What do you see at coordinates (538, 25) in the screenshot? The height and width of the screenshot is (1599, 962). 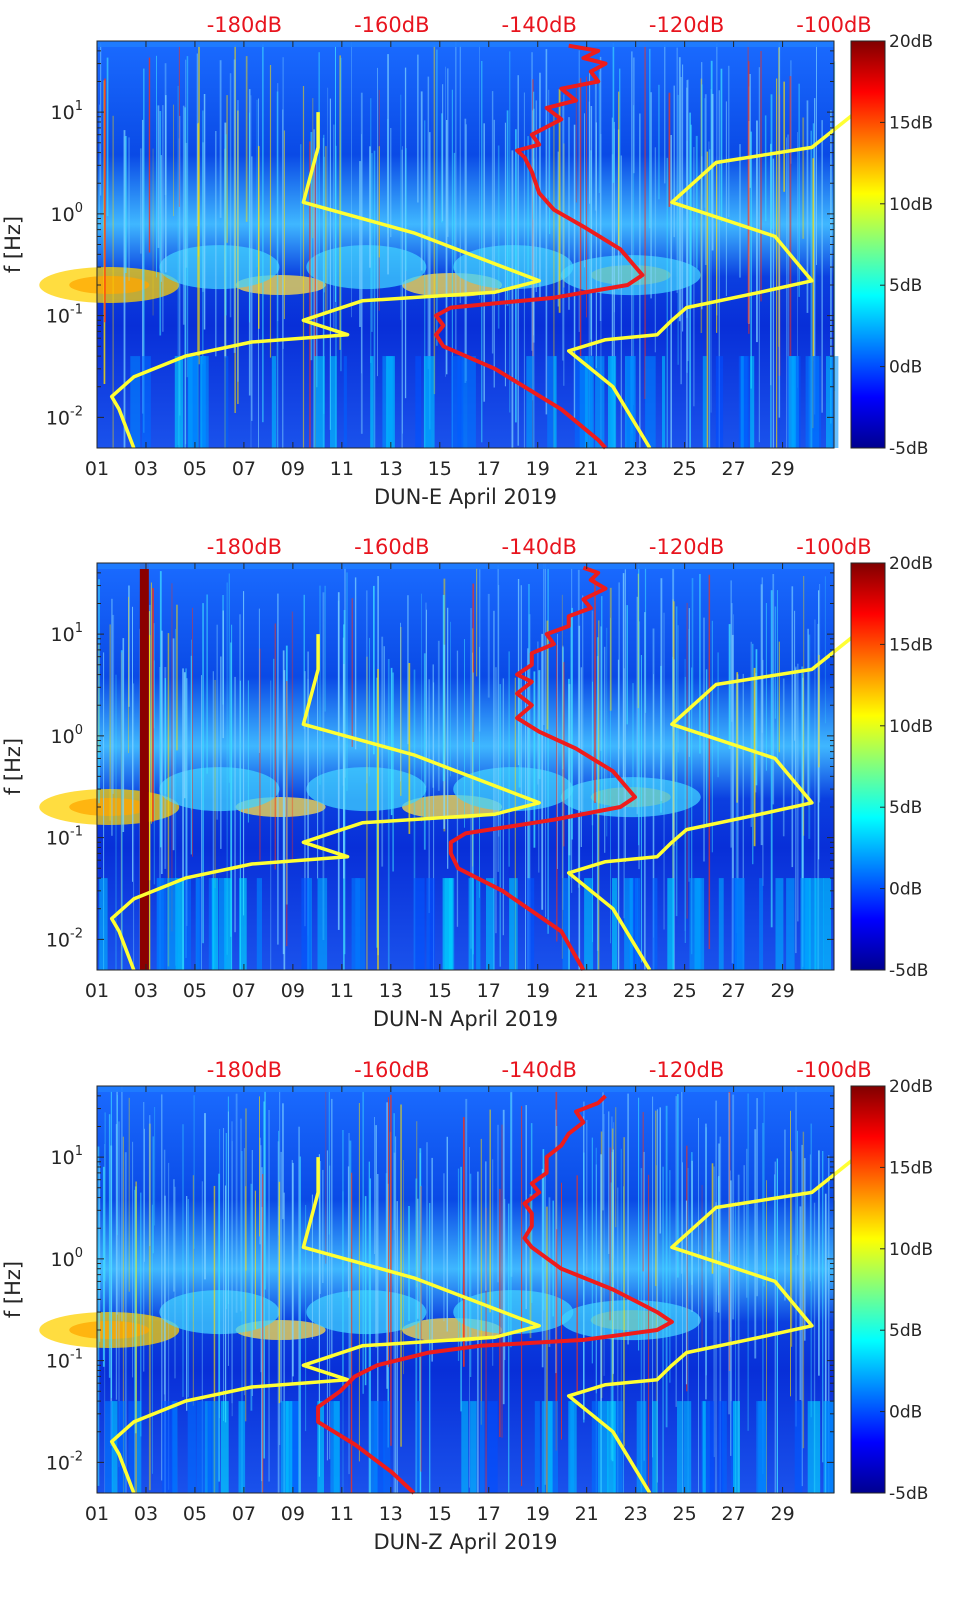 I see `top-axis-label: -140dB` at bounding box center [538, 25].